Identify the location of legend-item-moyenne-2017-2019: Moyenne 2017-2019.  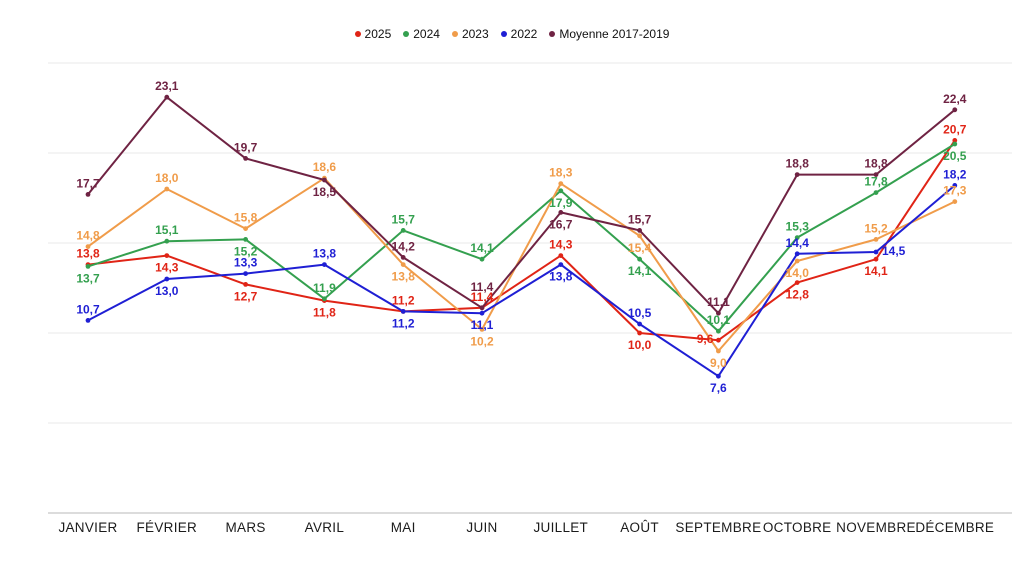
(609, 34).